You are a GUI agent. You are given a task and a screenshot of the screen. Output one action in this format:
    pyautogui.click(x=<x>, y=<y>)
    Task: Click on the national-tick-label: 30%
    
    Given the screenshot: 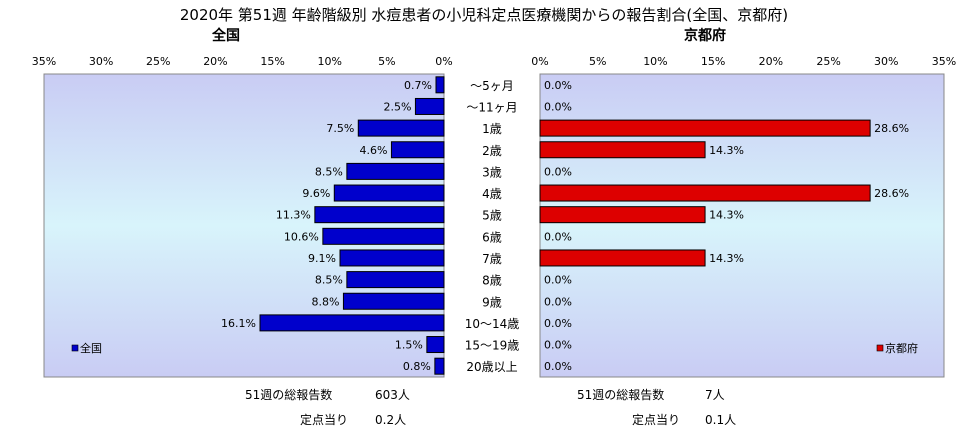 What is the action you would take?
    pyautogui.click(x=101, y=61)
    